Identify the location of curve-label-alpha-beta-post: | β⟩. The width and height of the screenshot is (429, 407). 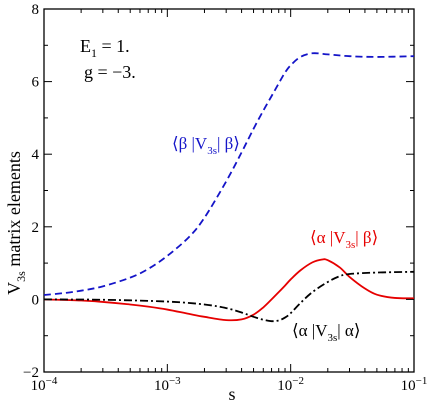
(366, 237).